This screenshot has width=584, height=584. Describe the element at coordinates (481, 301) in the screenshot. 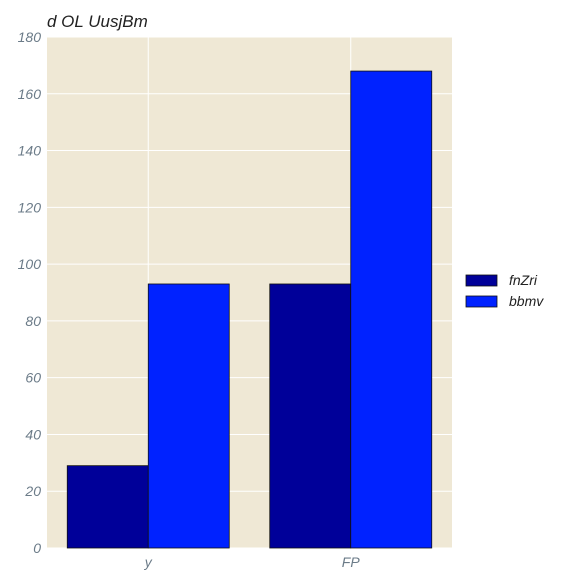

I see `legend-swatch-bbmv` at that location.